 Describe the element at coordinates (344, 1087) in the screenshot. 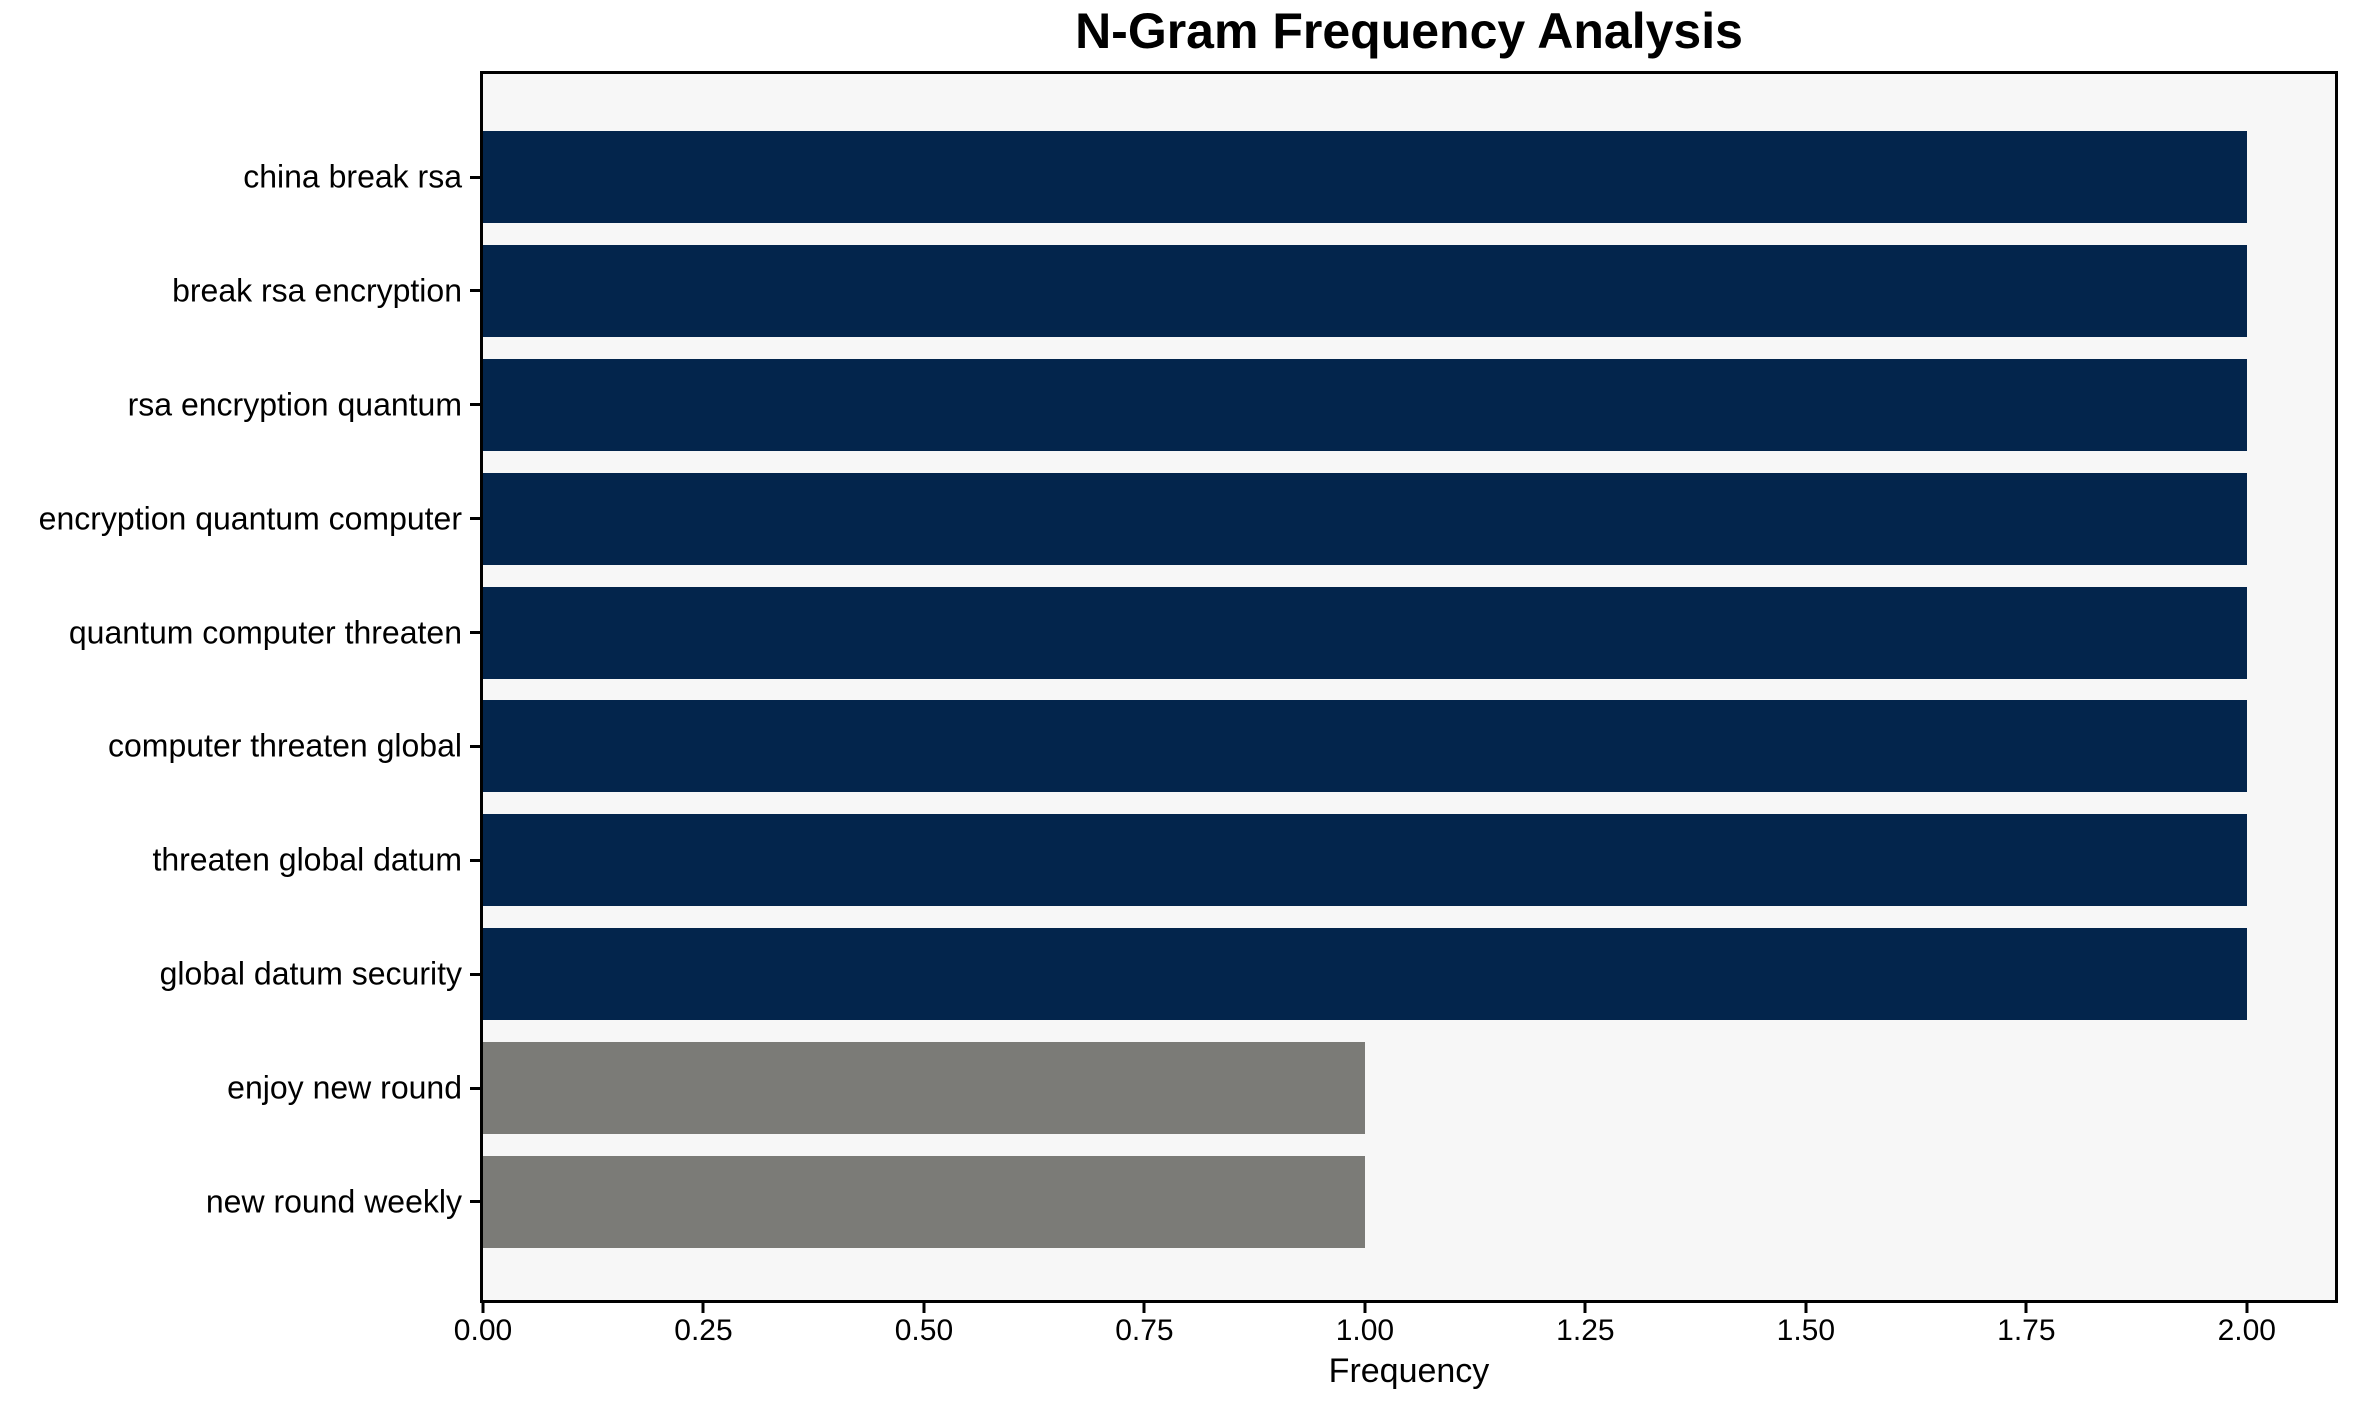

I see `y-tick-label: enjoy new round` at that location.